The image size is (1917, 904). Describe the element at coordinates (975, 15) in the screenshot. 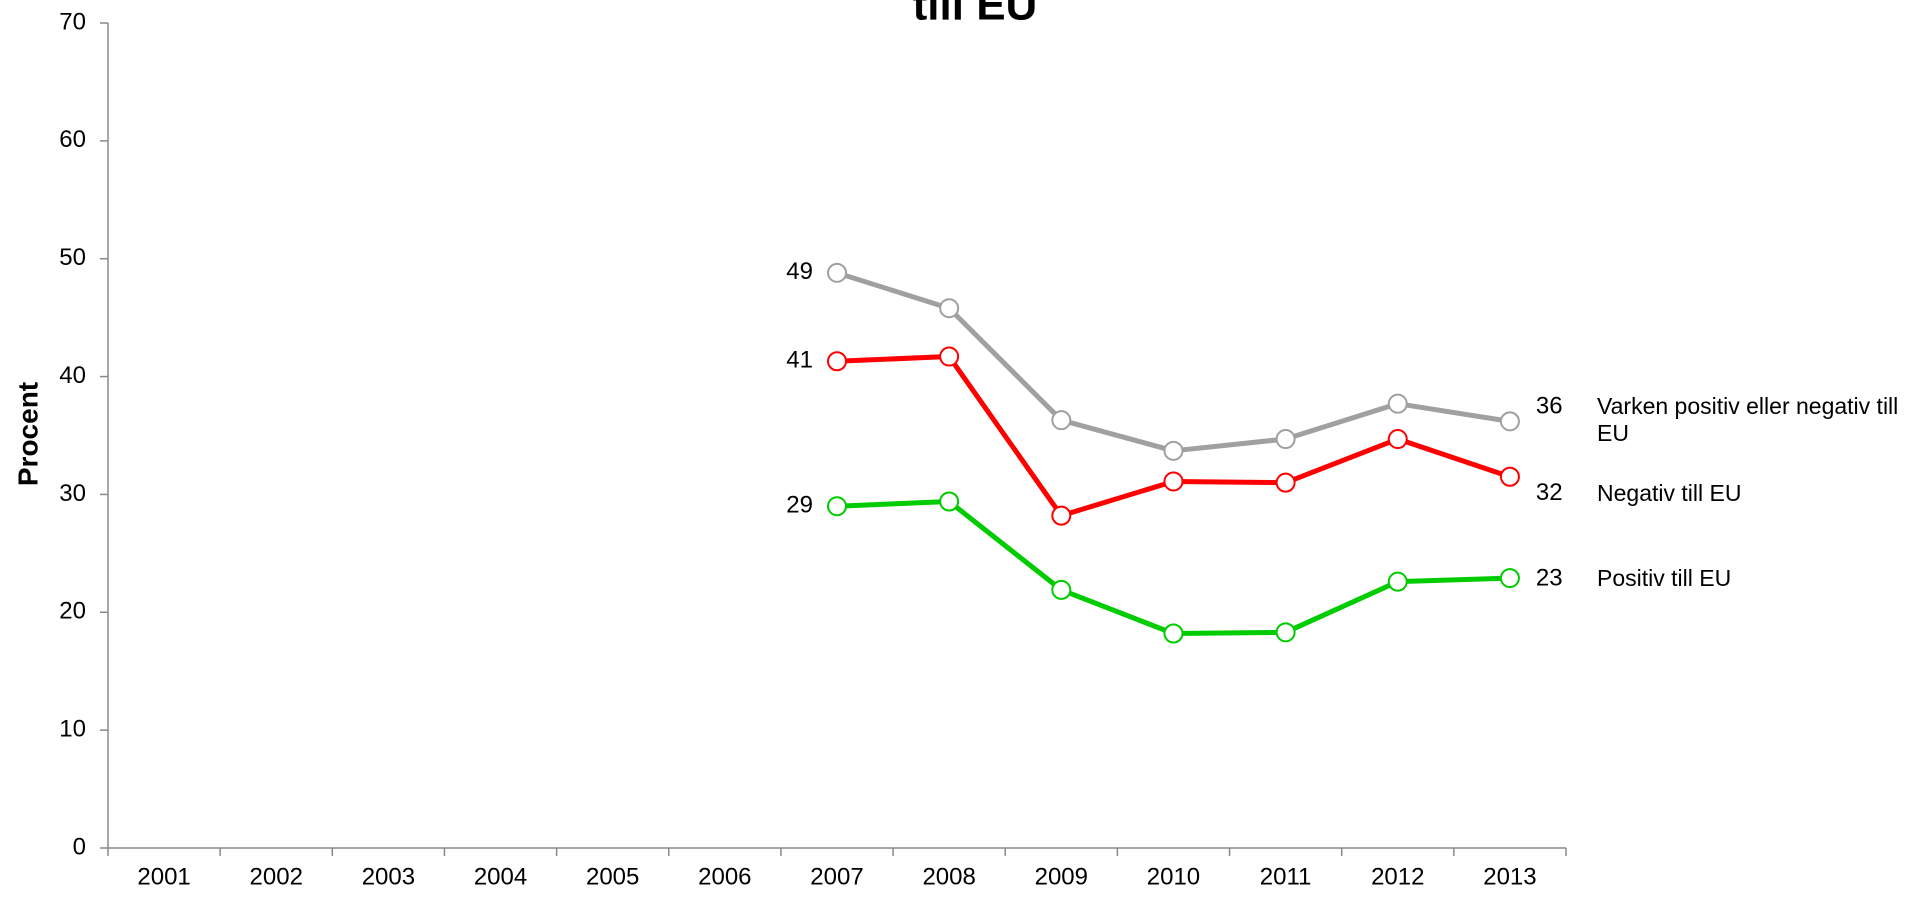

I see `chart-title: till EU` at that location.